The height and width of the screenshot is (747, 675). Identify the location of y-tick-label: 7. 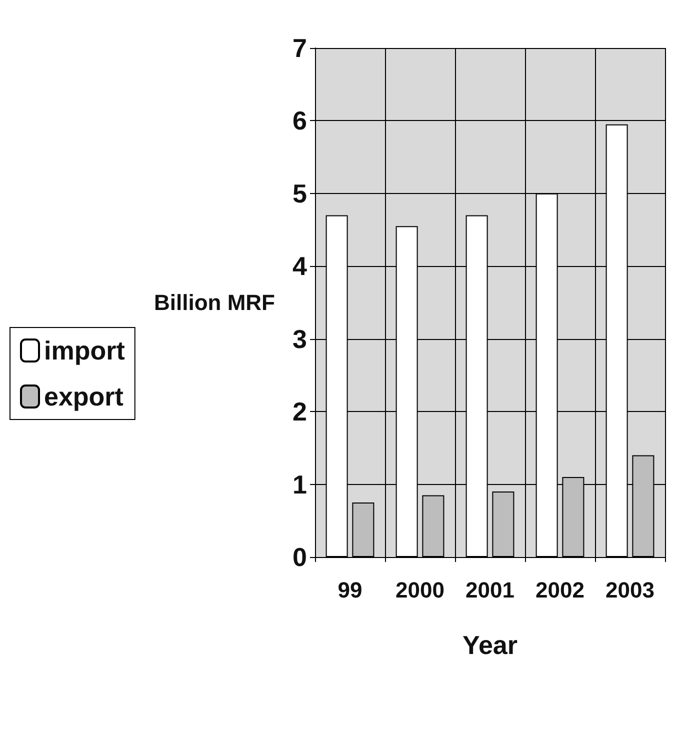
(299, 48).